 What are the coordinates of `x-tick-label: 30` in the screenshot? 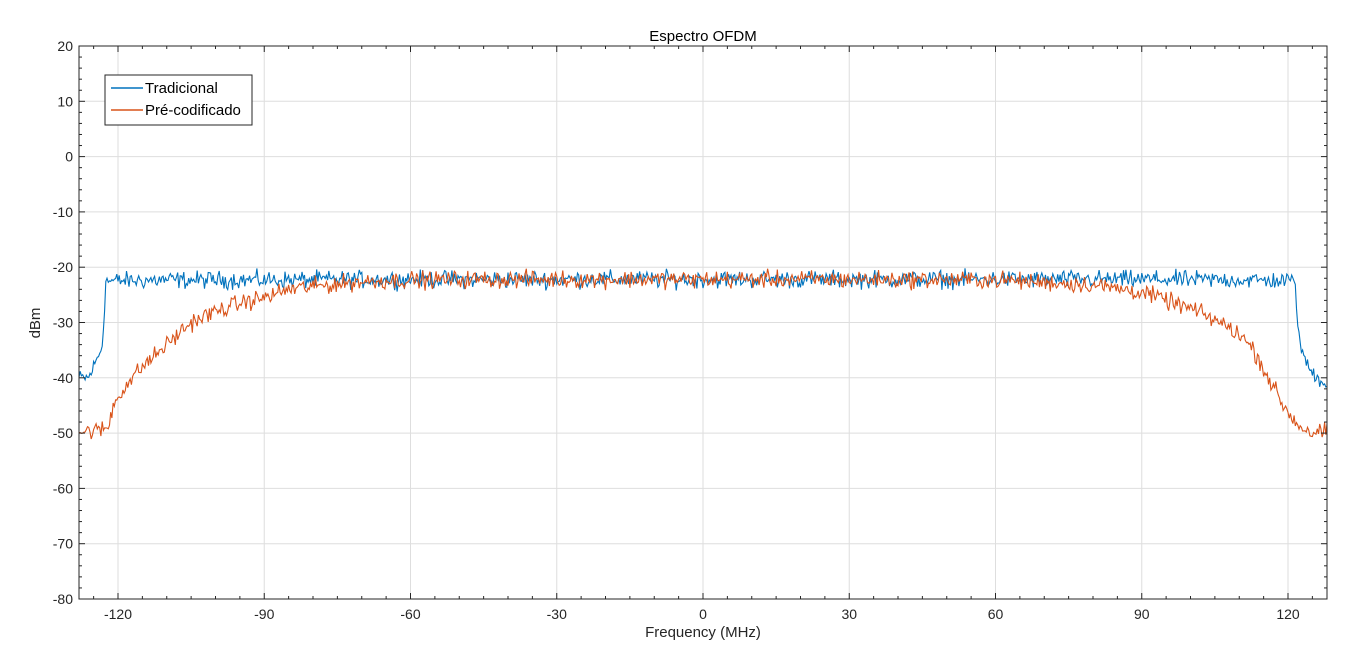 It's located at (849, 614).